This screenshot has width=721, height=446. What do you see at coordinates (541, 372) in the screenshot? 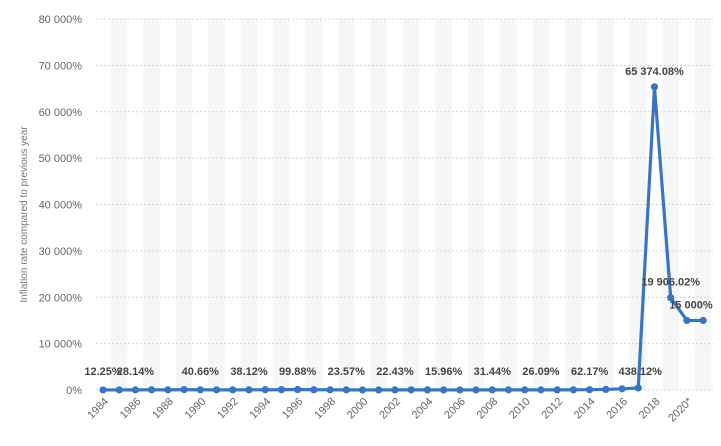
I see `data-label: 26.09%` at bounding box center [541, 372].